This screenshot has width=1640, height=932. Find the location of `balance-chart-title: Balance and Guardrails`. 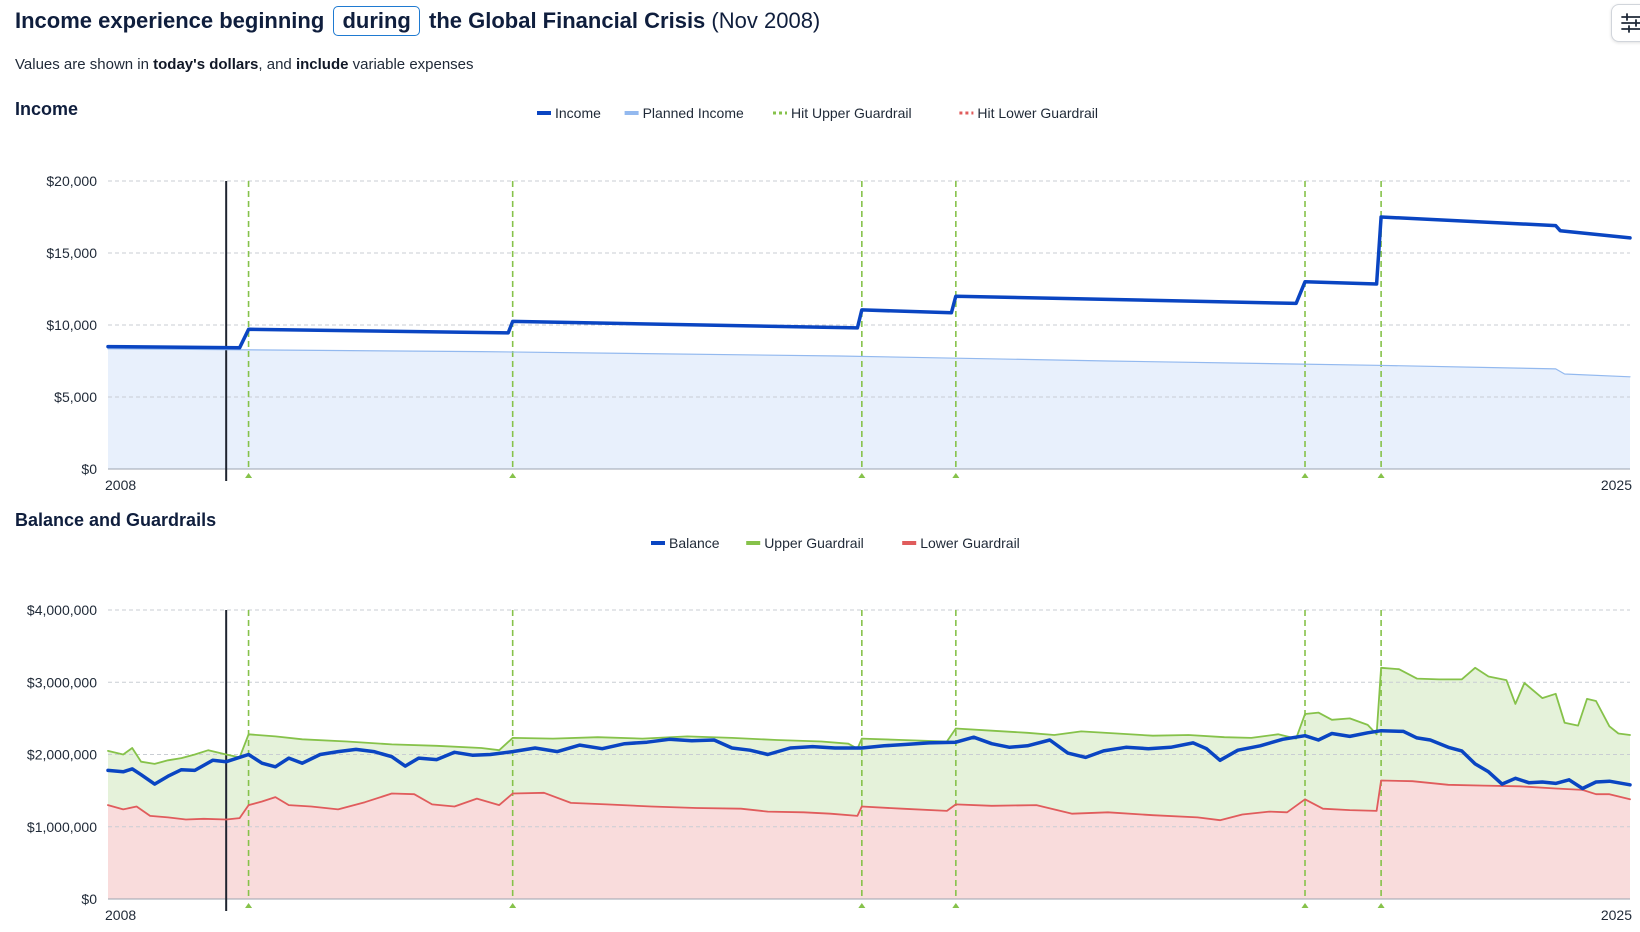

balance-chart-title: Balance and Guardrails is located at coordinates (116, 520).